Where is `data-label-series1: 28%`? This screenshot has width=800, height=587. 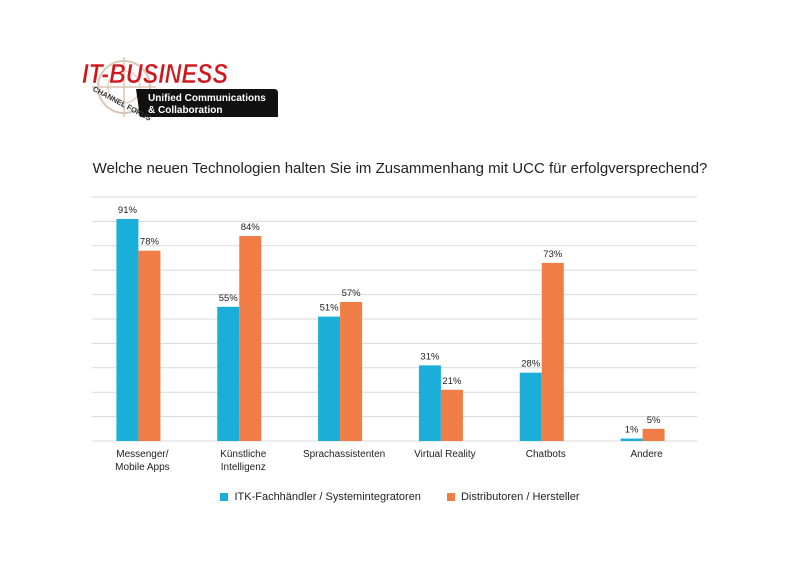 data-label-series1: 28% is located at coordinates (531, 364).